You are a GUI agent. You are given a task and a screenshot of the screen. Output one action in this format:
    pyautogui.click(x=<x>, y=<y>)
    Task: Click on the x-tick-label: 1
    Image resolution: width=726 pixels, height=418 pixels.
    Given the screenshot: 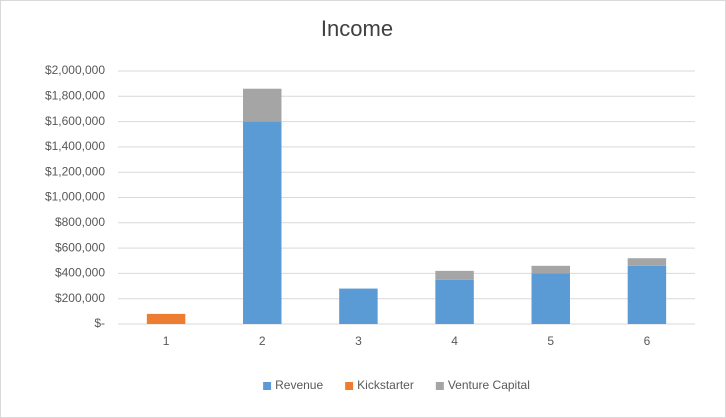 What is the action you would take?
    pyautogui.click(x=166, y=341)
    